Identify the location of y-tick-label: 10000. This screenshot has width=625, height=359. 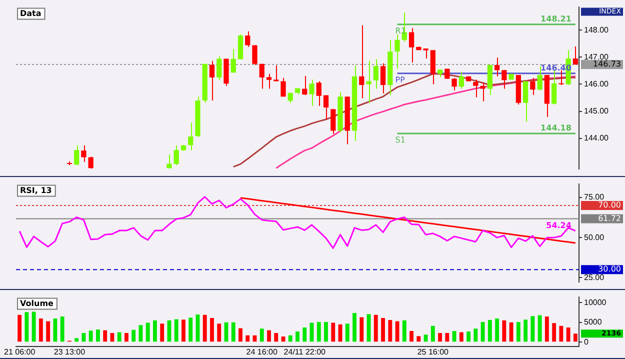
(595, 302).